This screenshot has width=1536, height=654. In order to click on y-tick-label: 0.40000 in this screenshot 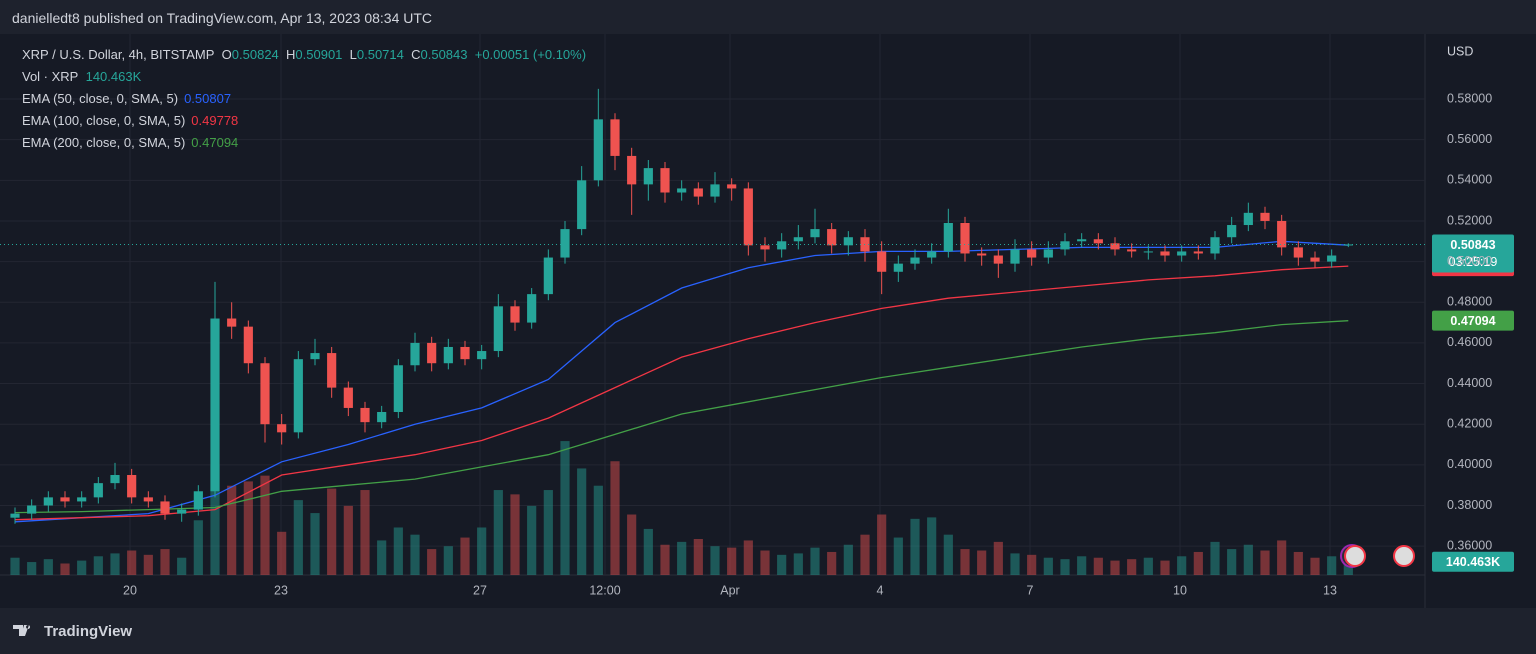, I will do `click(1469, 464)`.